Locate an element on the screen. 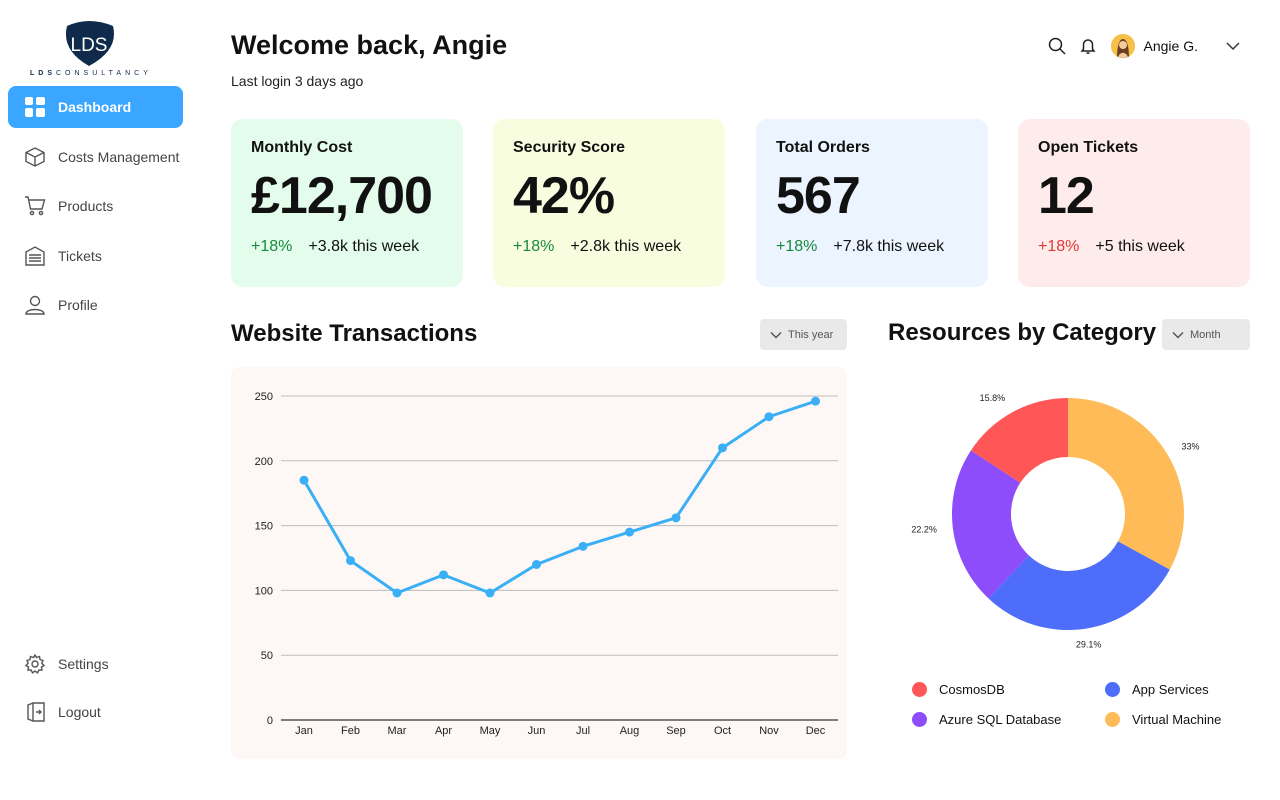 Image resolution: width=1280 pixels, height=800 pixels. y-tick-label: 50 is located at coordinates (267, 656).